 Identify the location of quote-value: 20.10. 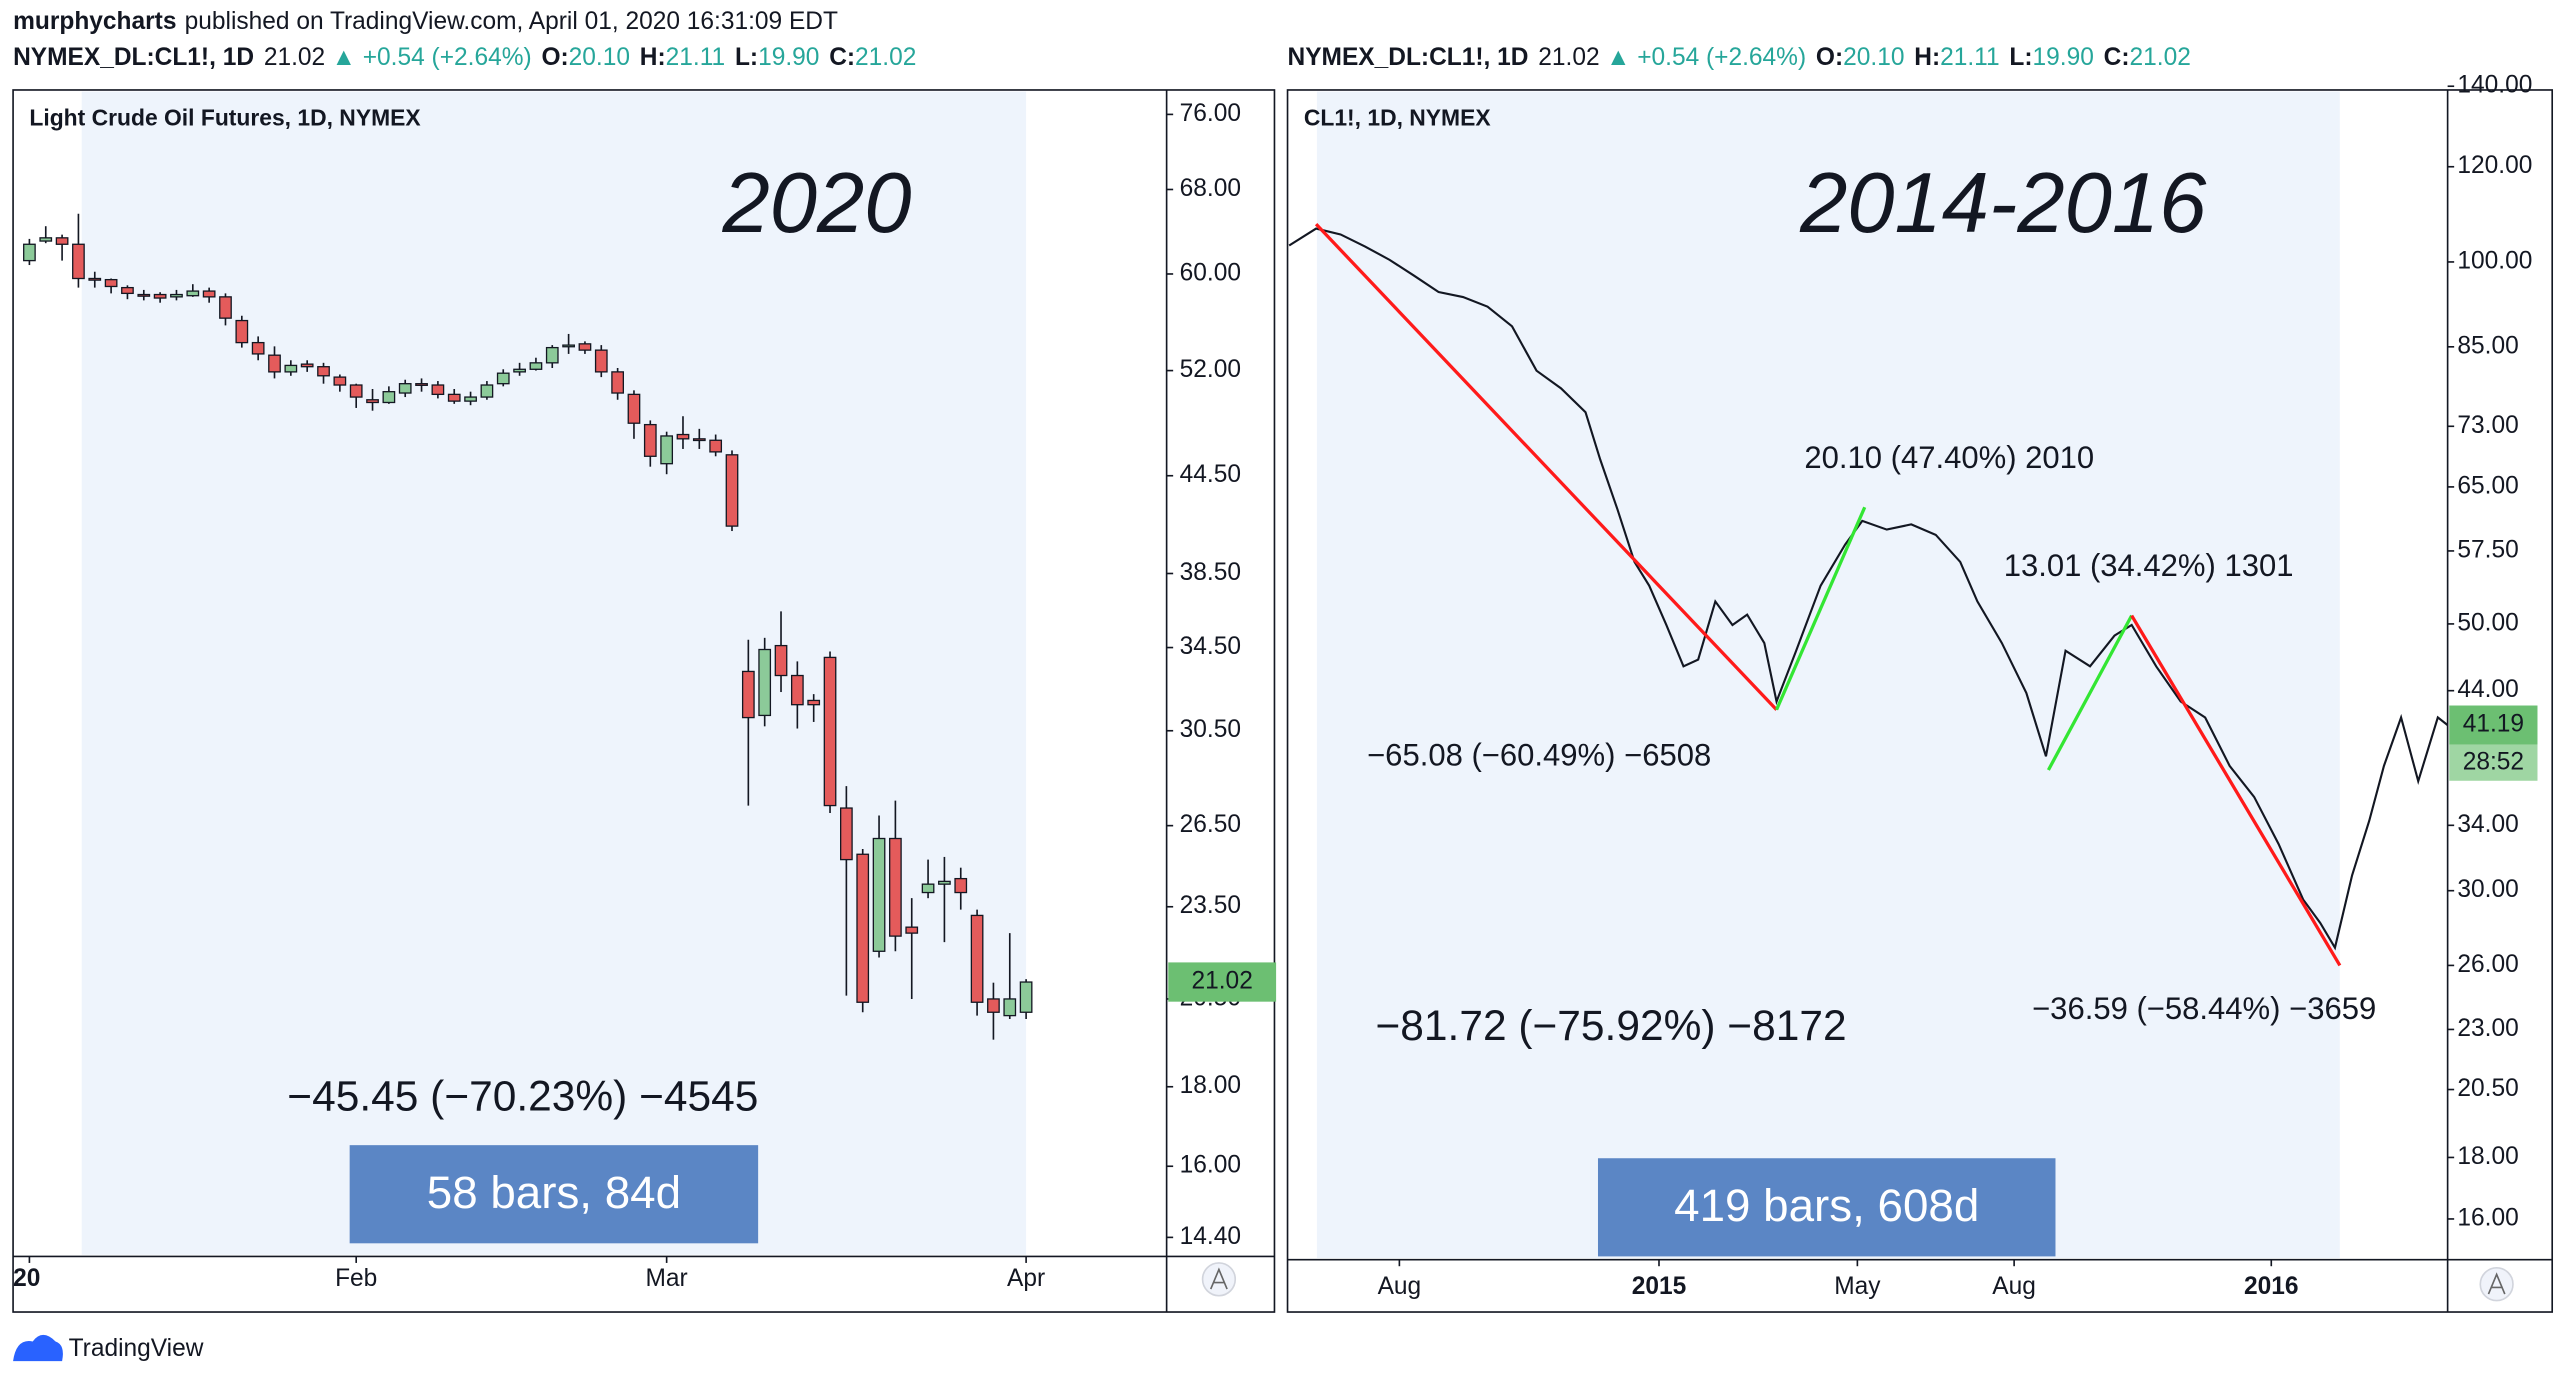
(599, 57).